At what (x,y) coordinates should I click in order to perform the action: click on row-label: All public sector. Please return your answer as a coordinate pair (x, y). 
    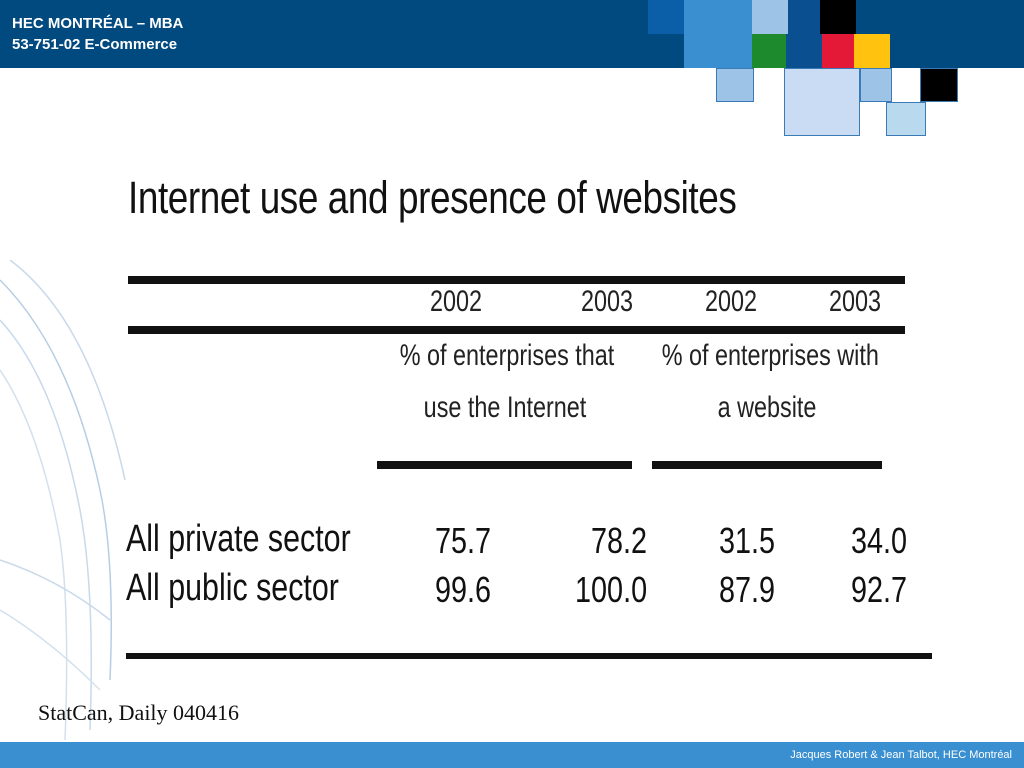
    Looking at the image, I should click on (232, 588).